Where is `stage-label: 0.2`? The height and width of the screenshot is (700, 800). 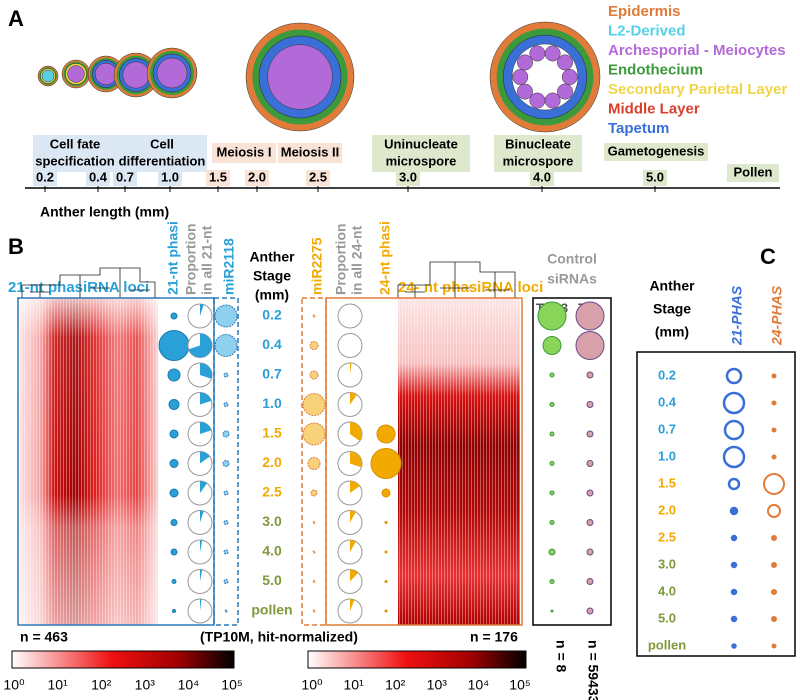 stage-label: 0.2 is located at coordinates (667, 374).